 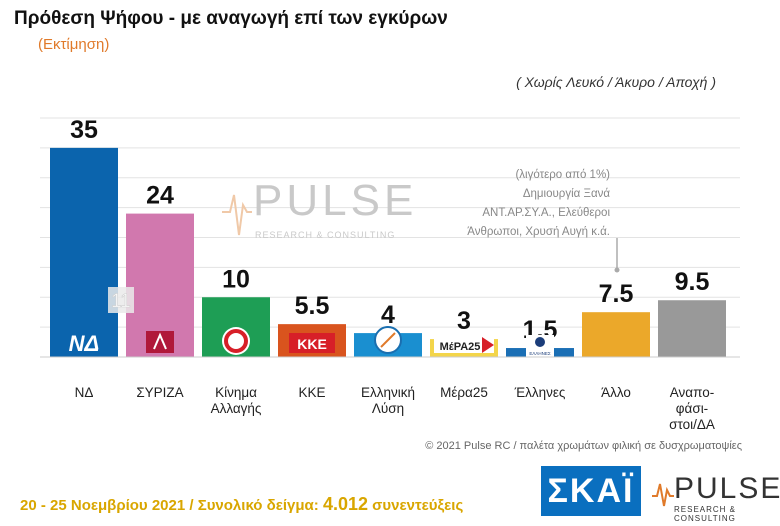 What do you see at coordinates (159, 392) in the screenshot?
I see `category-label-1: ΣΥΡΙΖΑ` at bounding box center [159, 392].